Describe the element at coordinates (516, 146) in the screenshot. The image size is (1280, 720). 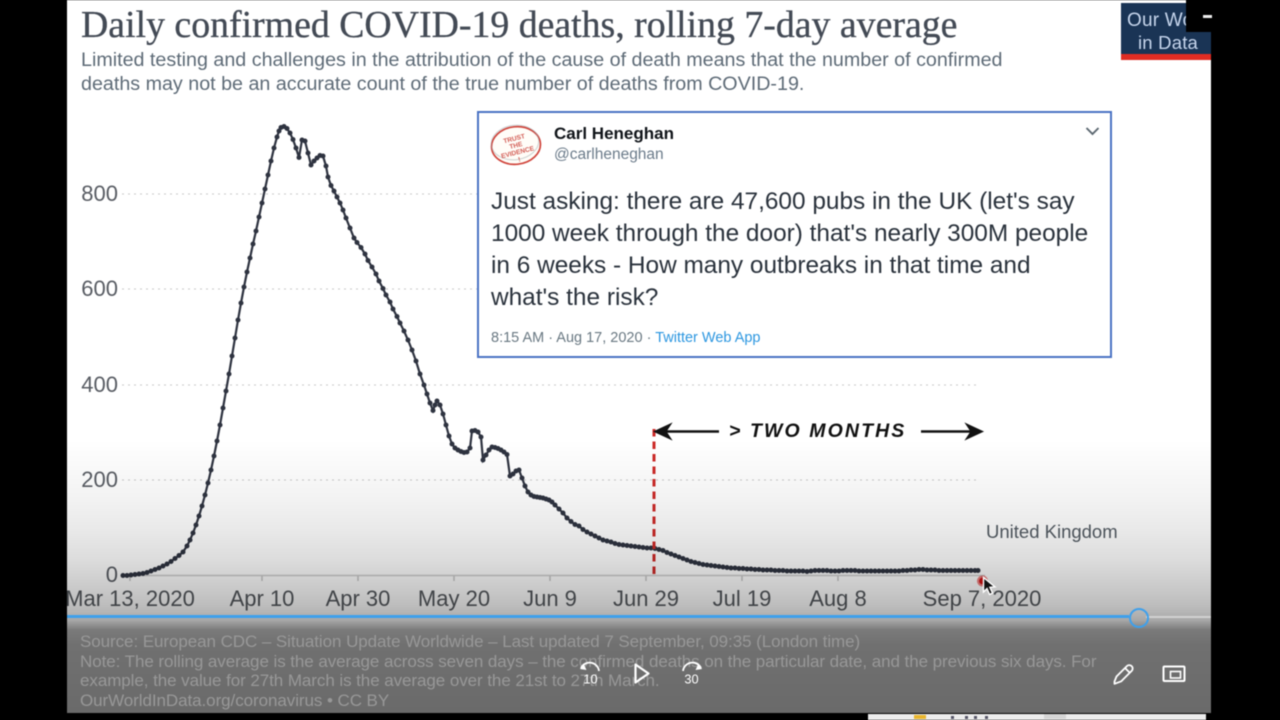
I see `svg-text: THE` at that location.